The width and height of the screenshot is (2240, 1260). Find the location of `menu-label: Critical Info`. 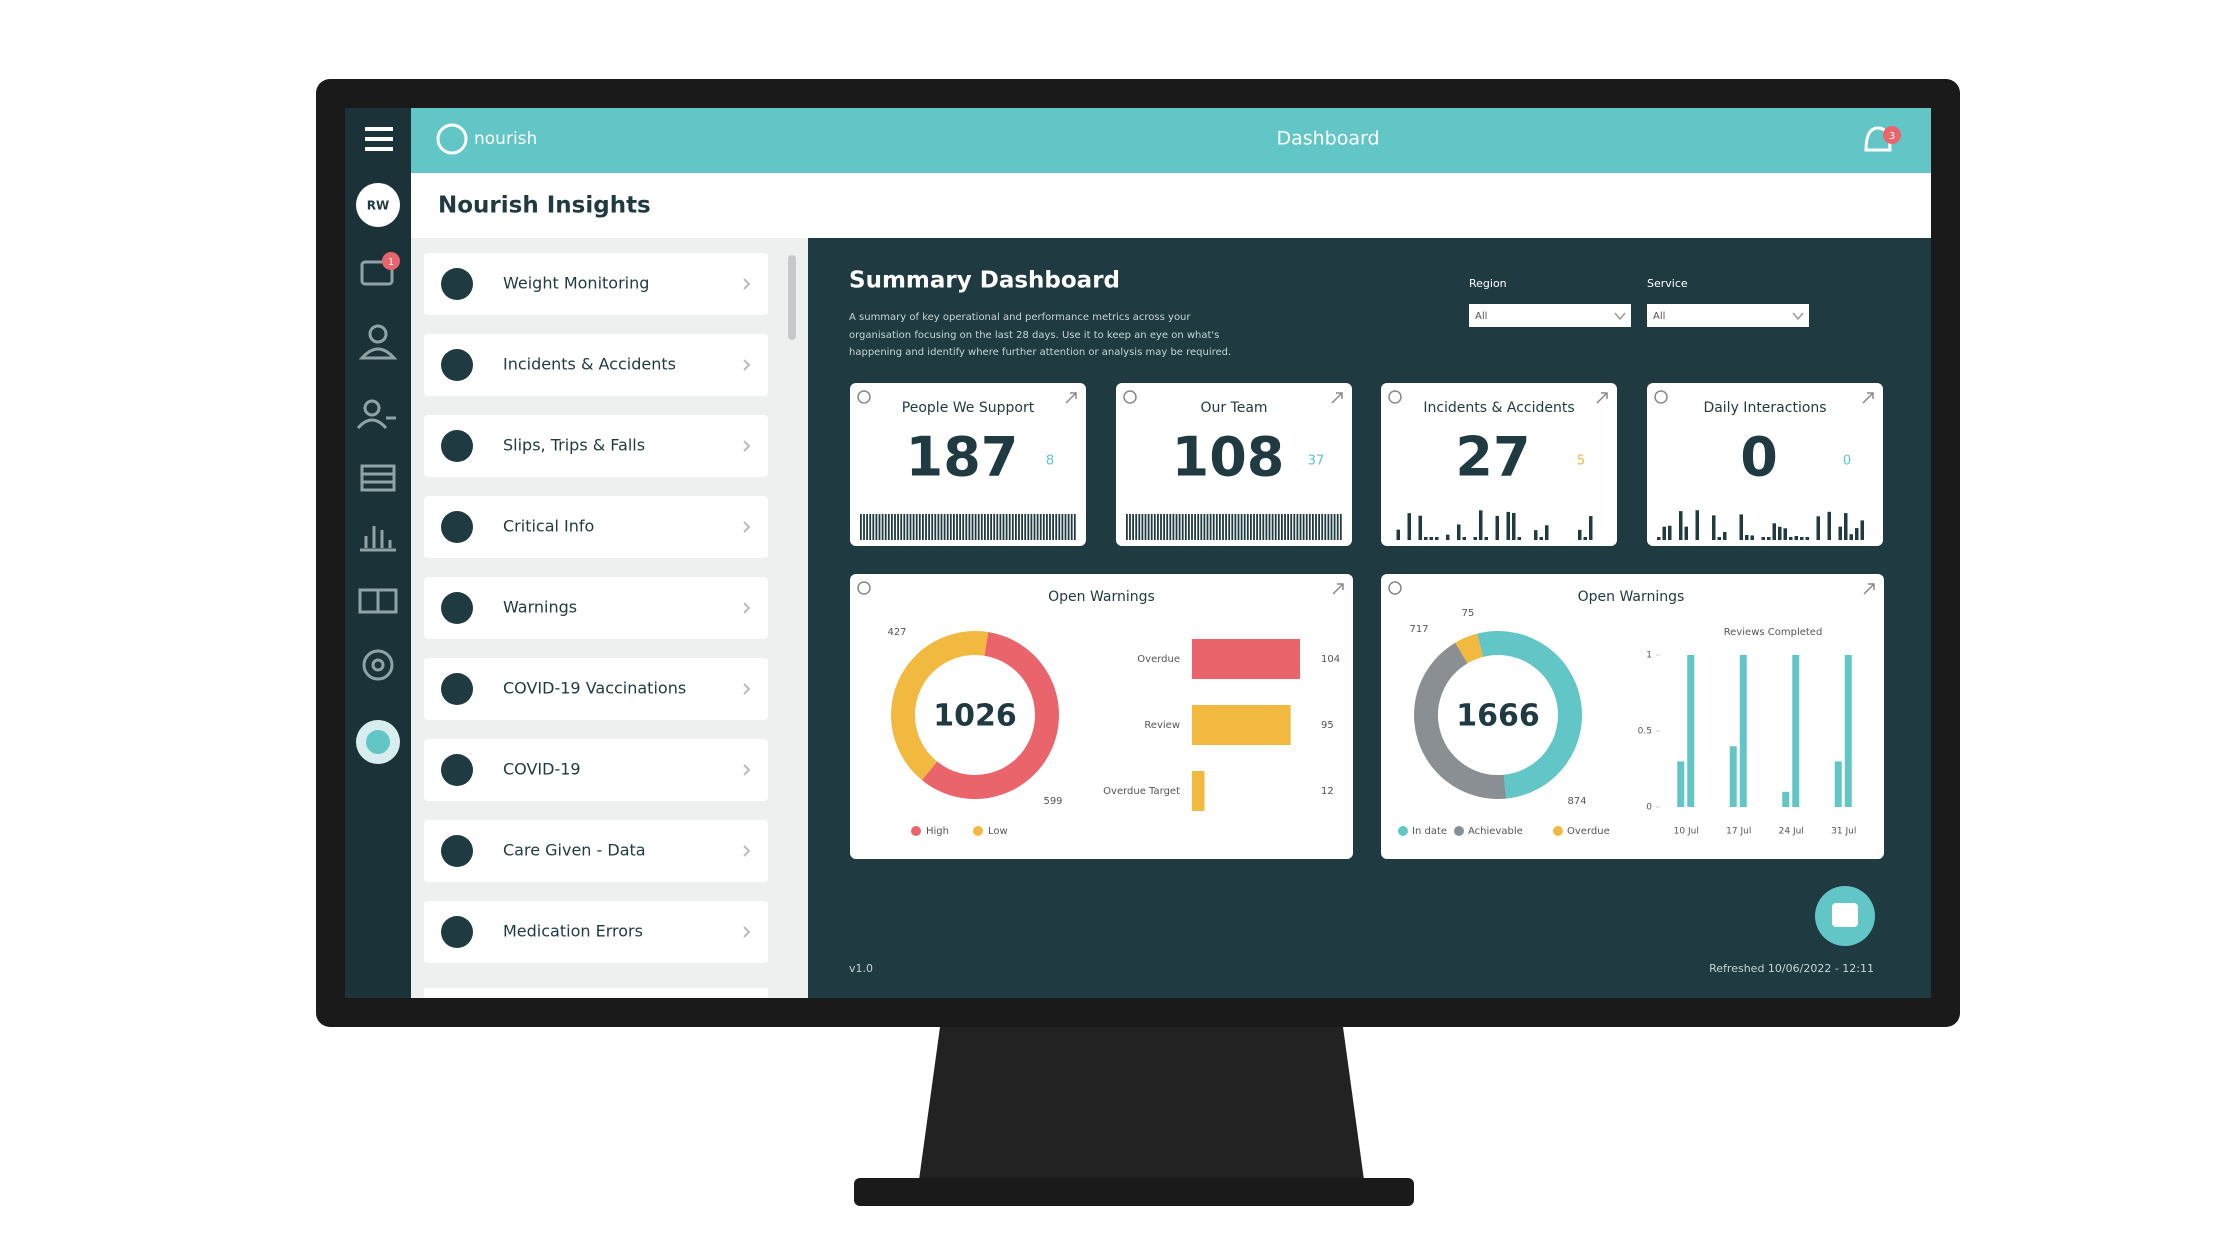

menu-label: Critical Info is located at coordinates (548, 526).